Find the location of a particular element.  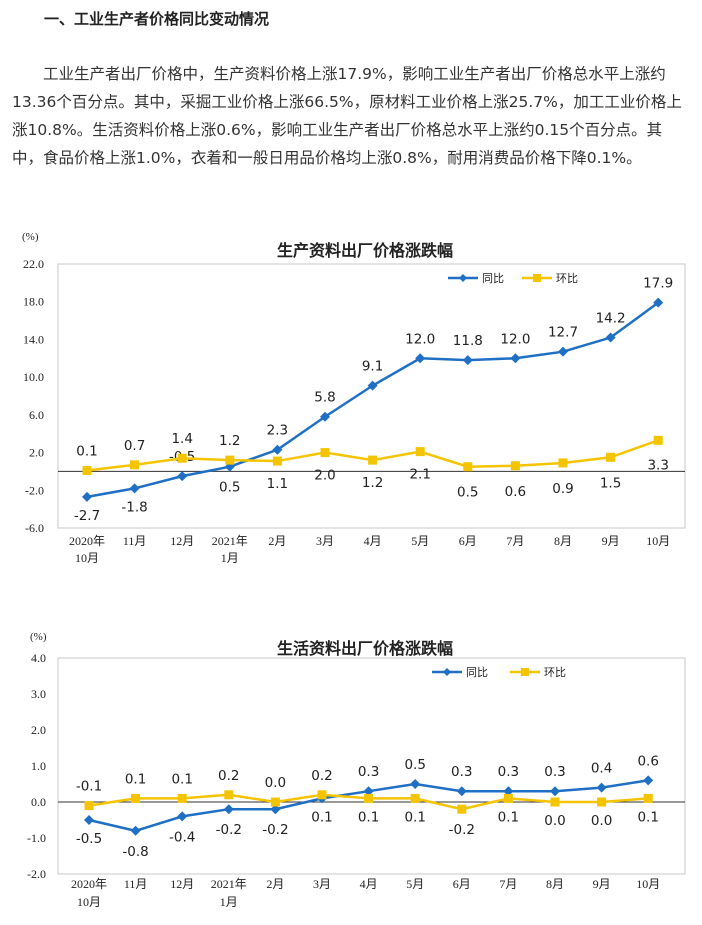

data-label-yoy: 0.1 is located at coordinates (321, 817).